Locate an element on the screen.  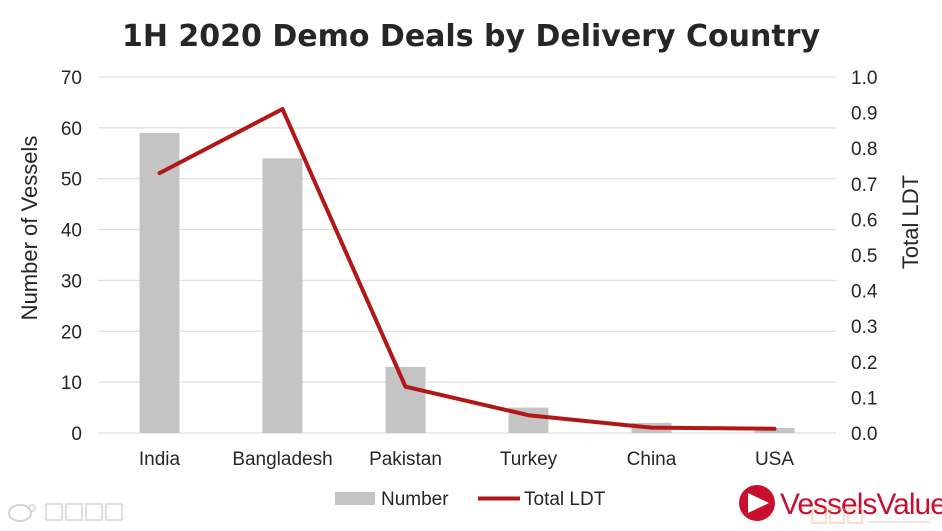
y-tick-label: 0 is located at coordinates (76, 434).